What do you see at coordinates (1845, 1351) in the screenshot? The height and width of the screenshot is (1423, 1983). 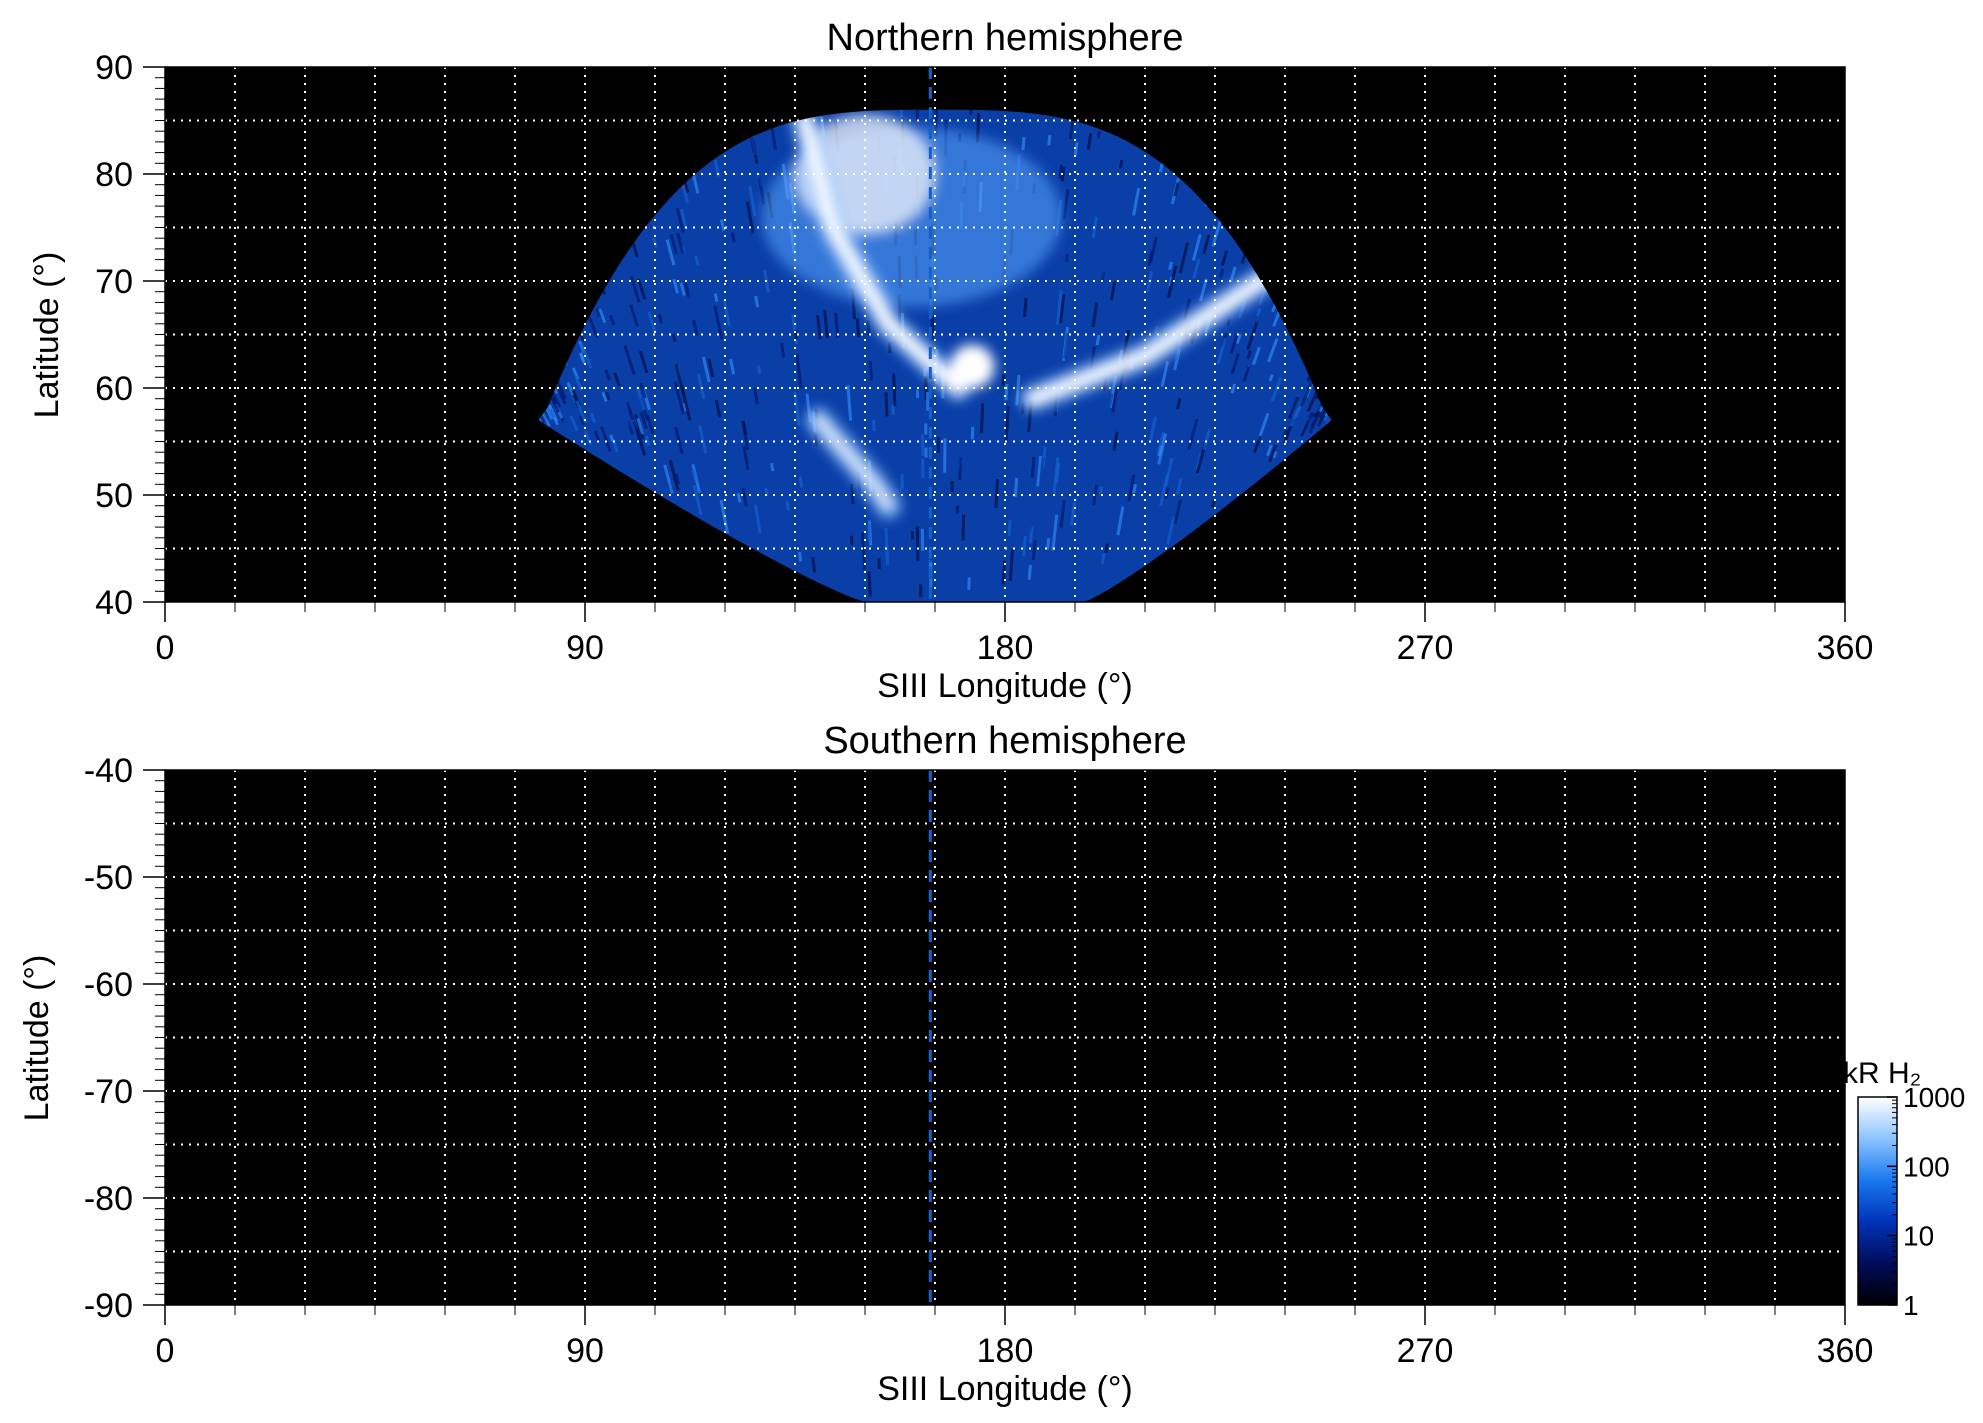 I see `x-tick-label: 360` at bounding box center [1845, 1351].